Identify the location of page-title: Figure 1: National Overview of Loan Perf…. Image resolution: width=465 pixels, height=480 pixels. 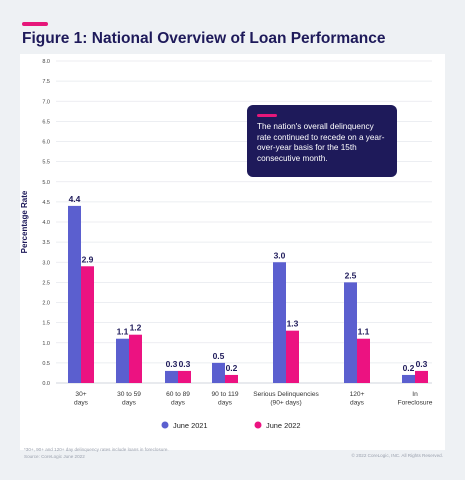
(204, 38).